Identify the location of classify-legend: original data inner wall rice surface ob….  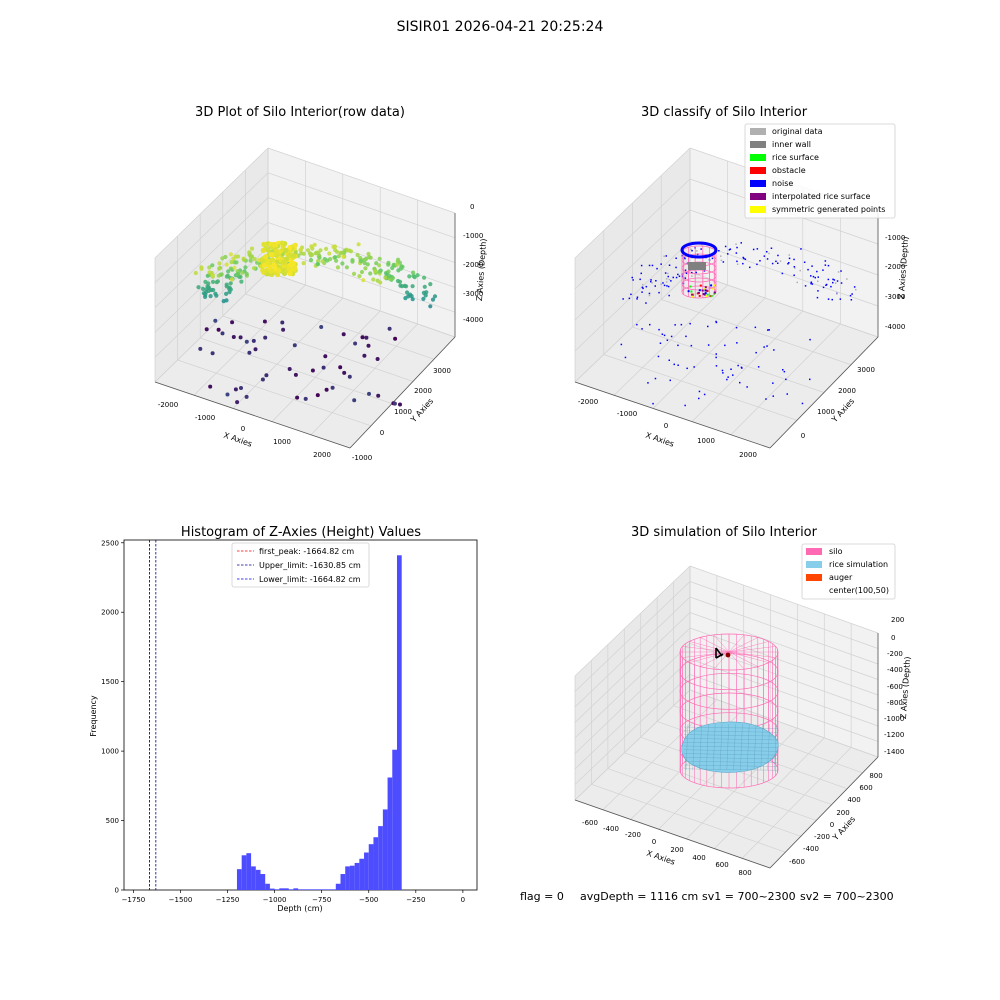
(820, 171).